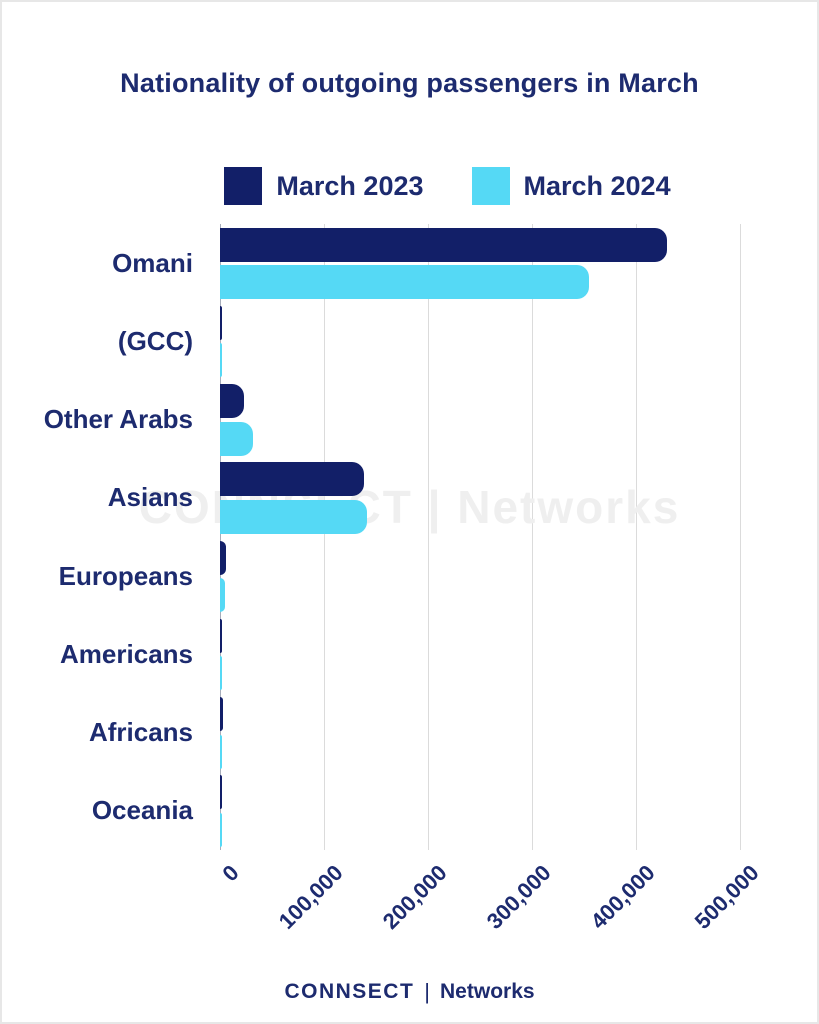 The height and width of the screenshot is (1024, 819). I want to click on legend-label-march-2023: March 2023, so click(350, 185).